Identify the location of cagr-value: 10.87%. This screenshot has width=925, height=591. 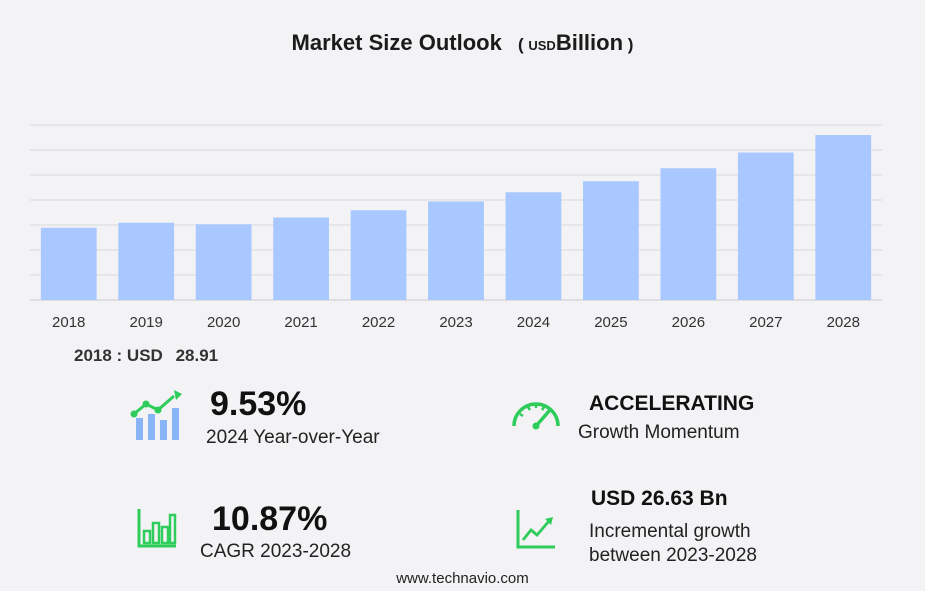
(270, 519).